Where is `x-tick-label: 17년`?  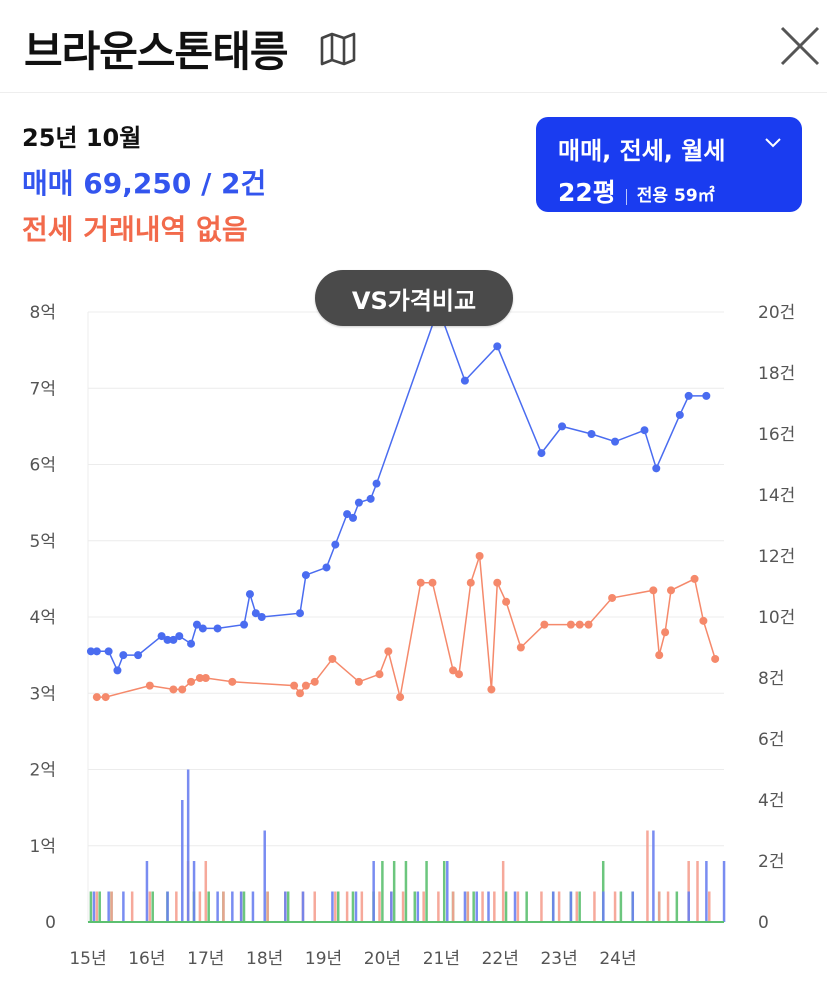
x-tick-label: 17년 is located at coordinates (205, 959).